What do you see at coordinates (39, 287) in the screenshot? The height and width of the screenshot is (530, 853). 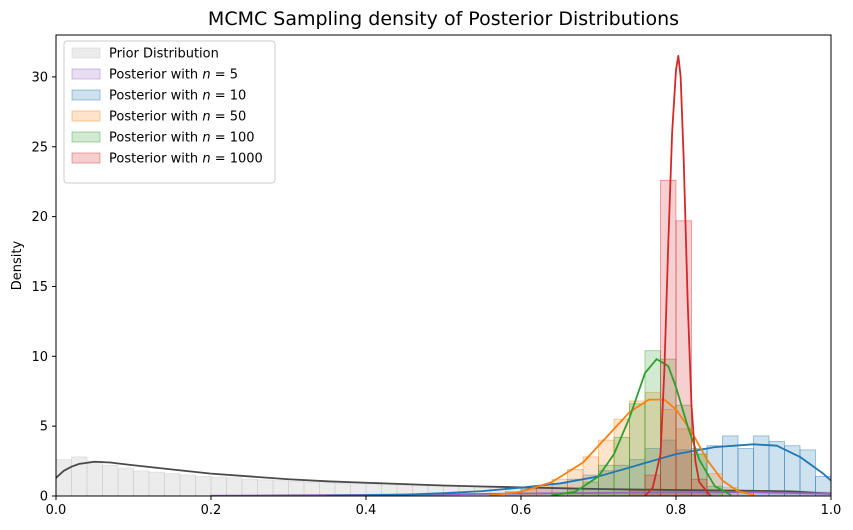 I see `y-tick-label: 15` at bounding box center [39, 287].